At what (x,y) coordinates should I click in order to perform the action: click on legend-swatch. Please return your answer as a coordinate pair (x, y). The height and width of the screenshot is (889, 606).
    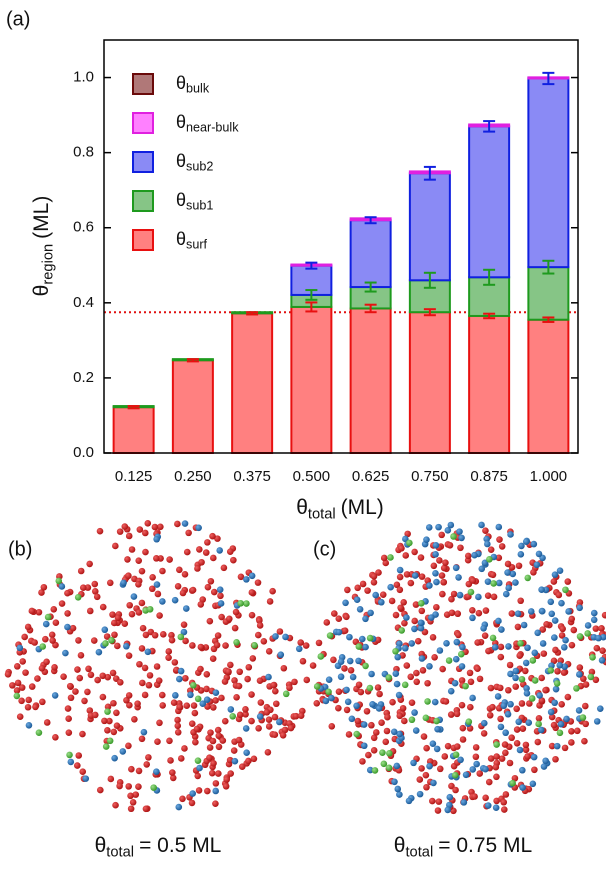
    Looking at the image, I should click on (143, 84).